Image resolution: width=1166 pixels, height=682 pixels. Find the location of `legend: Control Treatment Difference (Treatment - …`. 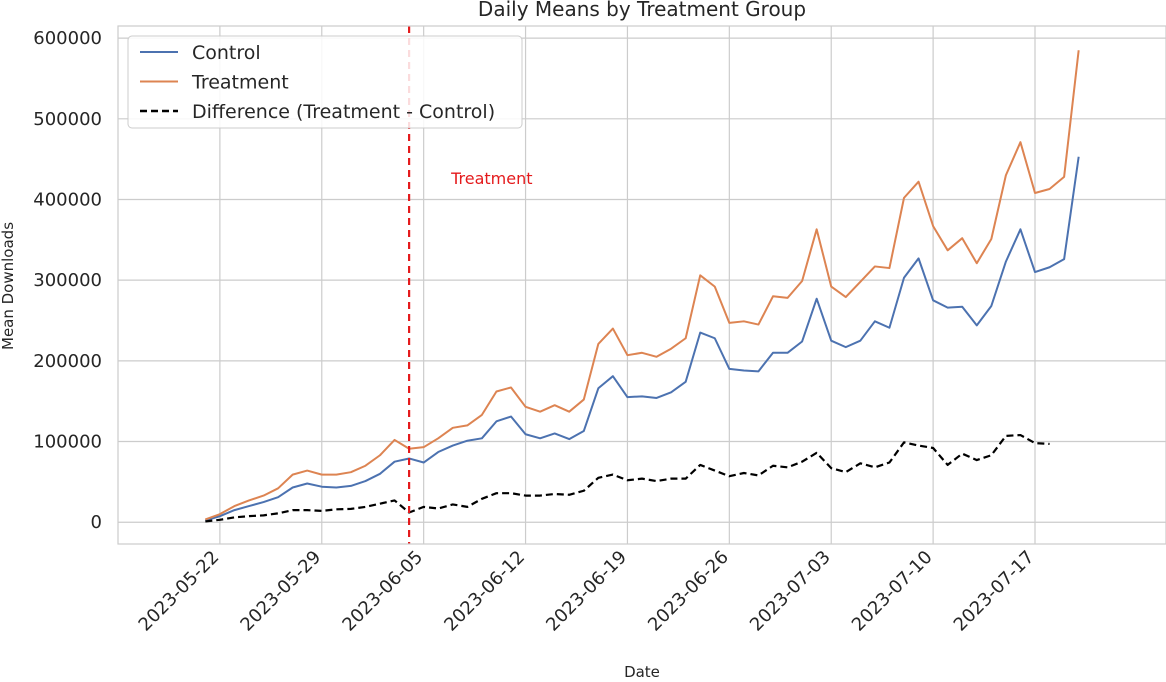

legend: Control Treatment Difference (Treatment - … is located at coordinates (325, 82).